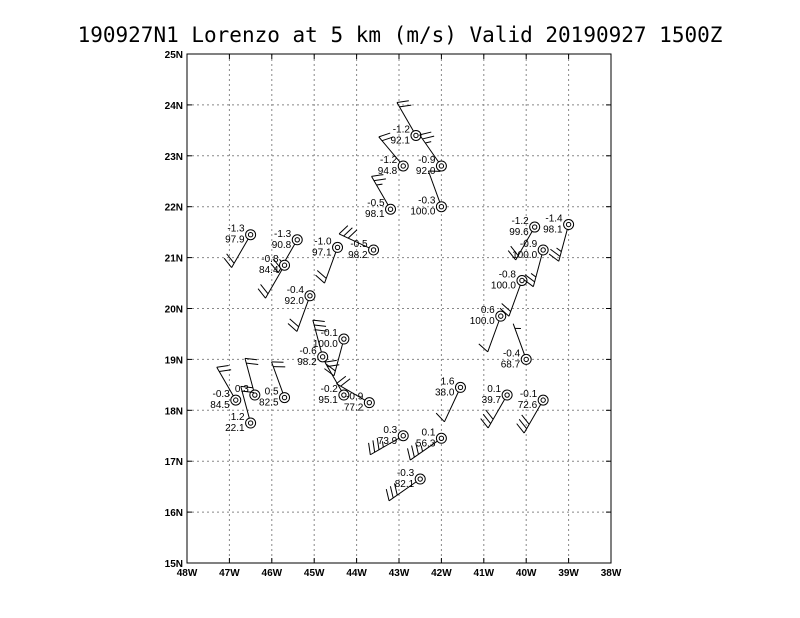 This screenshot has height=618, width=800. What do you see at coordinates (554, 219) in the screenshot?
I see `station-label-top: -1.4` at bounding box center [554, 219].